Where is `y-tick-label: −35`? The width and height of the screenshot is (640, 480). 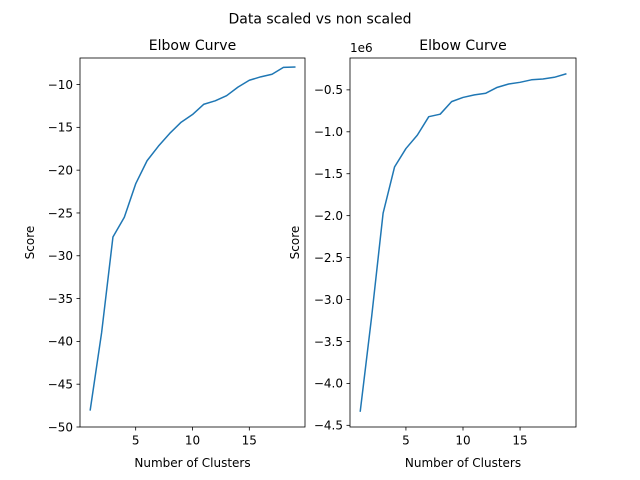 y-tick-label: −35 is located at coordinates (60, 299).